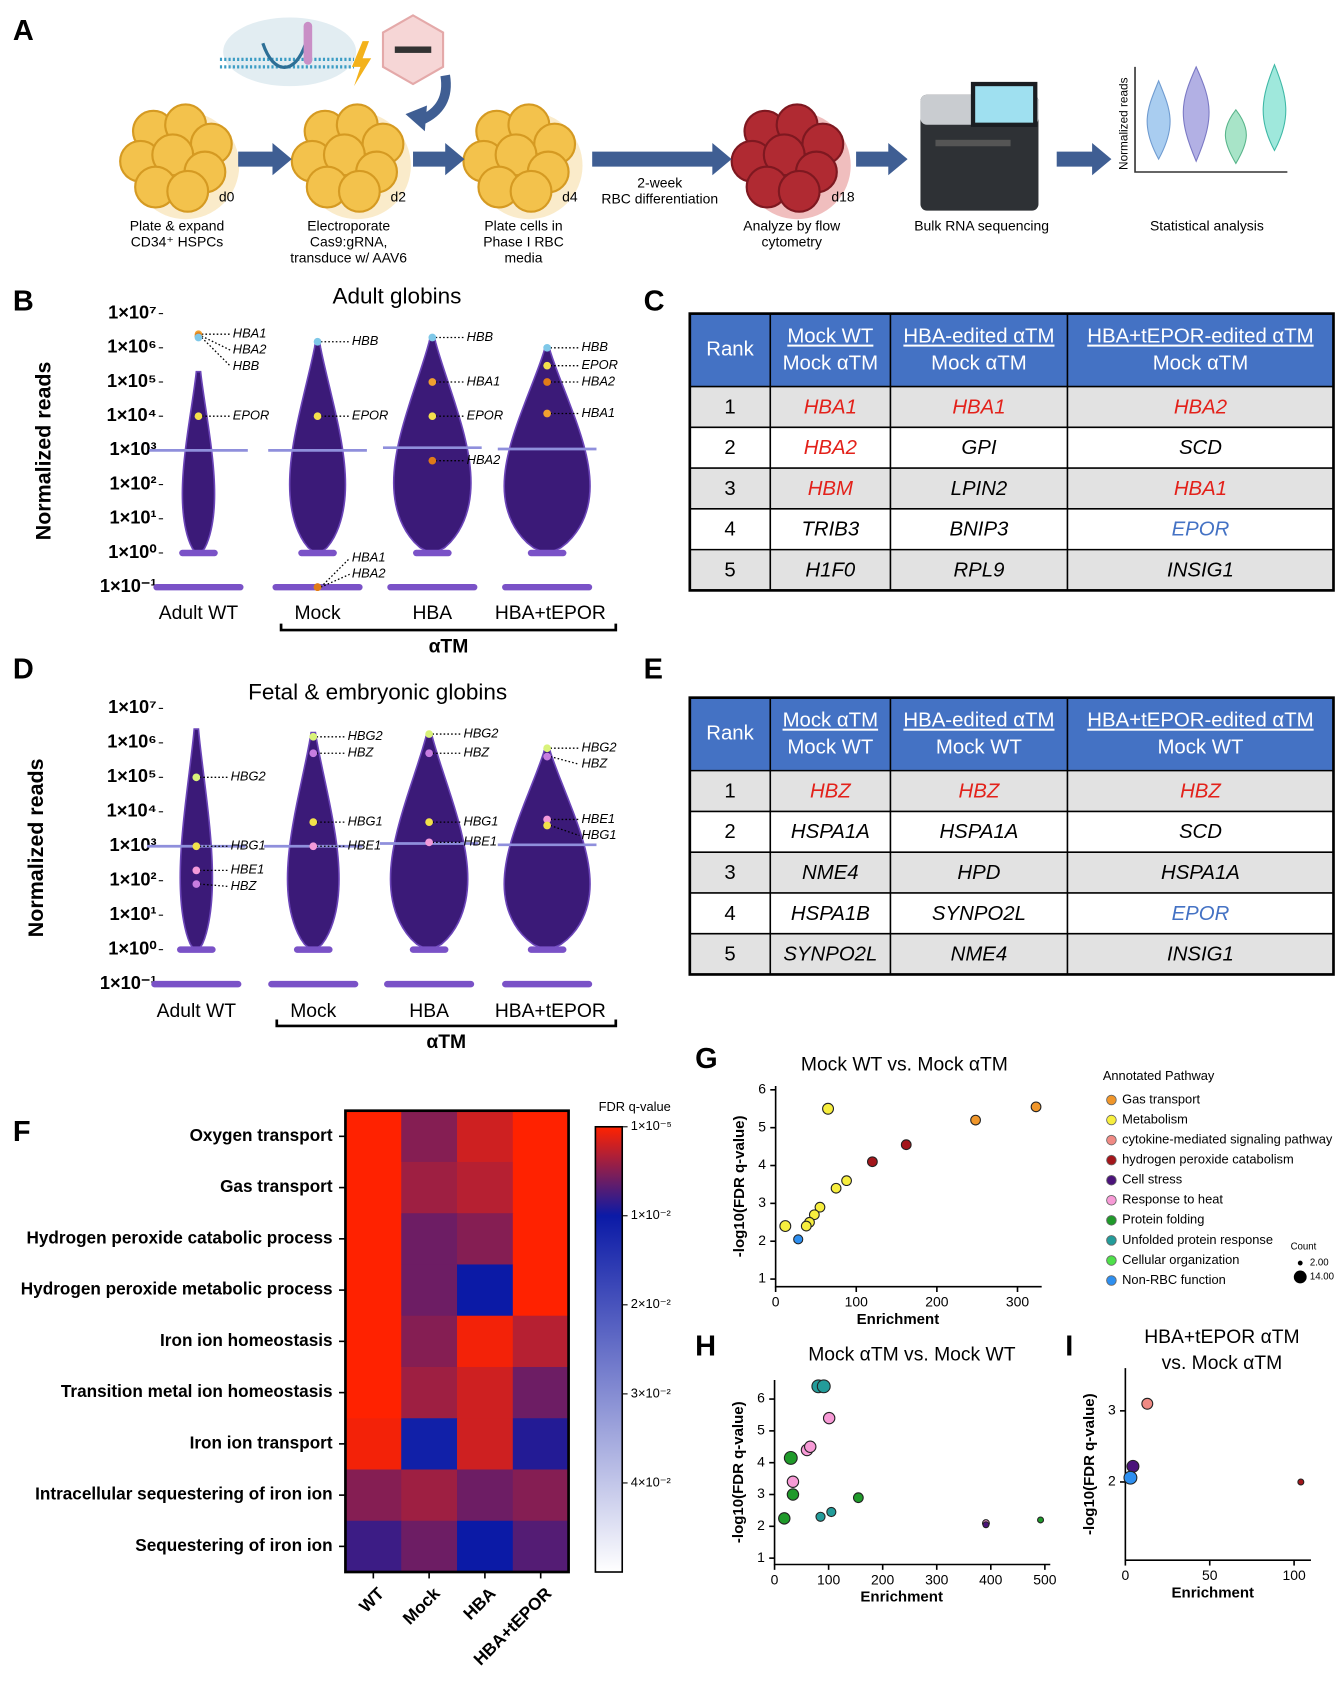  I want to click on y-tick-label: 1×10⁶, so click(131, 741).